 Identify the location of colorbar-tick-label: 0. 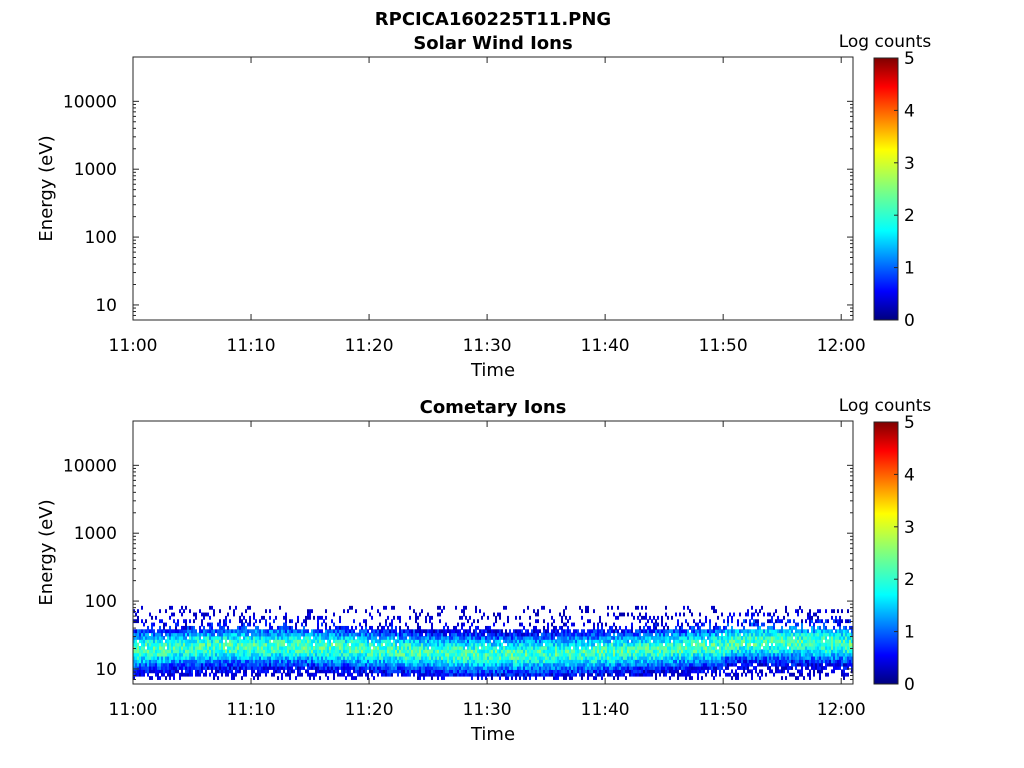
(909, 321).